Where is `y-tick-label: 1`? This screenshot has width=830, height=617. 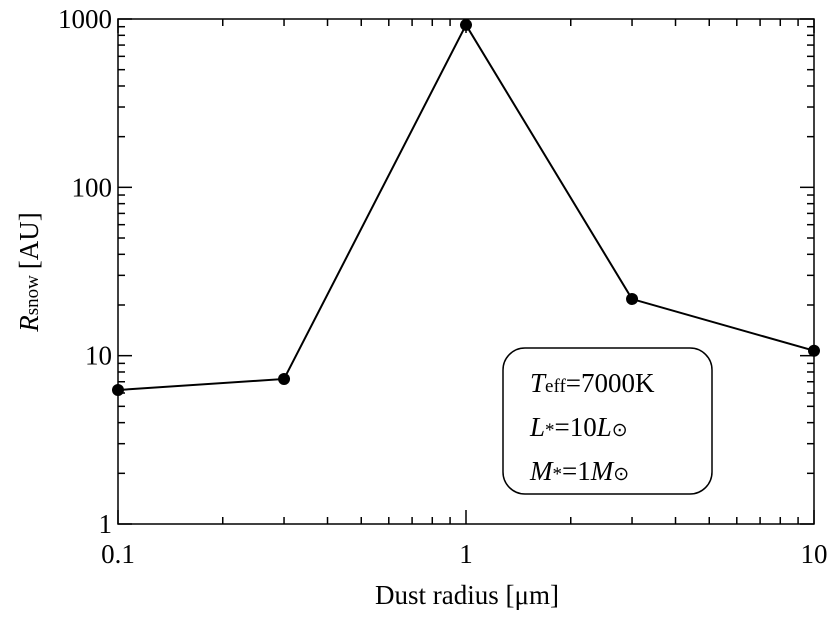 y-tick-label: 1 is located at coordinates (106, 524).